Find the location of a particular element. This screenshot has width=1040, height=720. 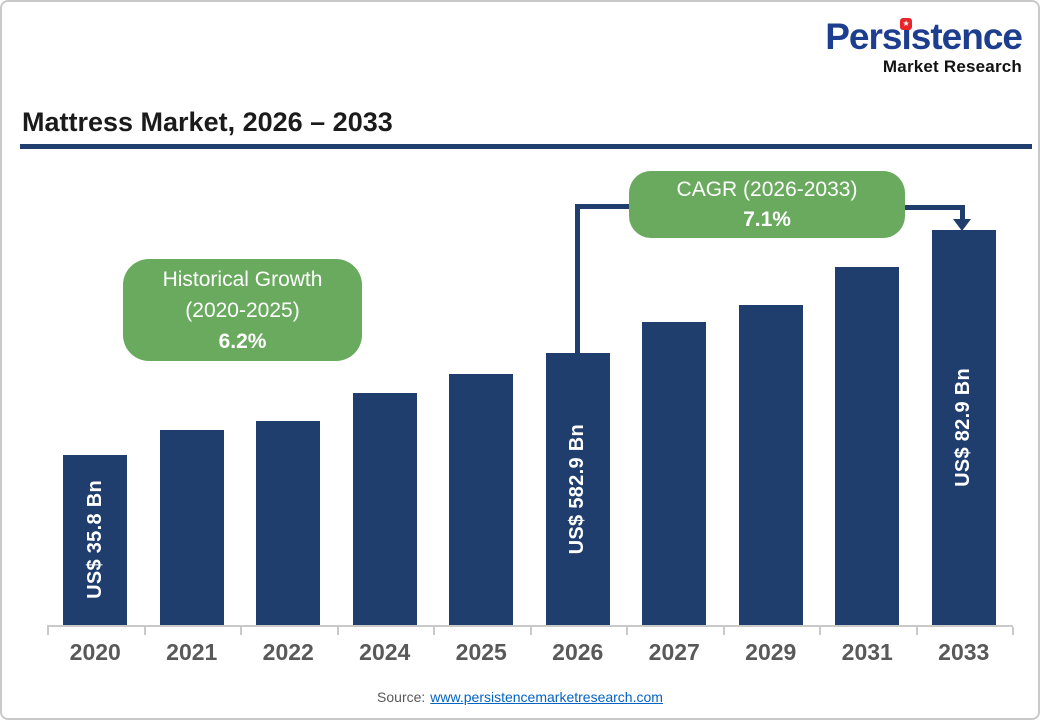

brand-wordmark: Persi ★ stence is located at coordinates (924, 36).